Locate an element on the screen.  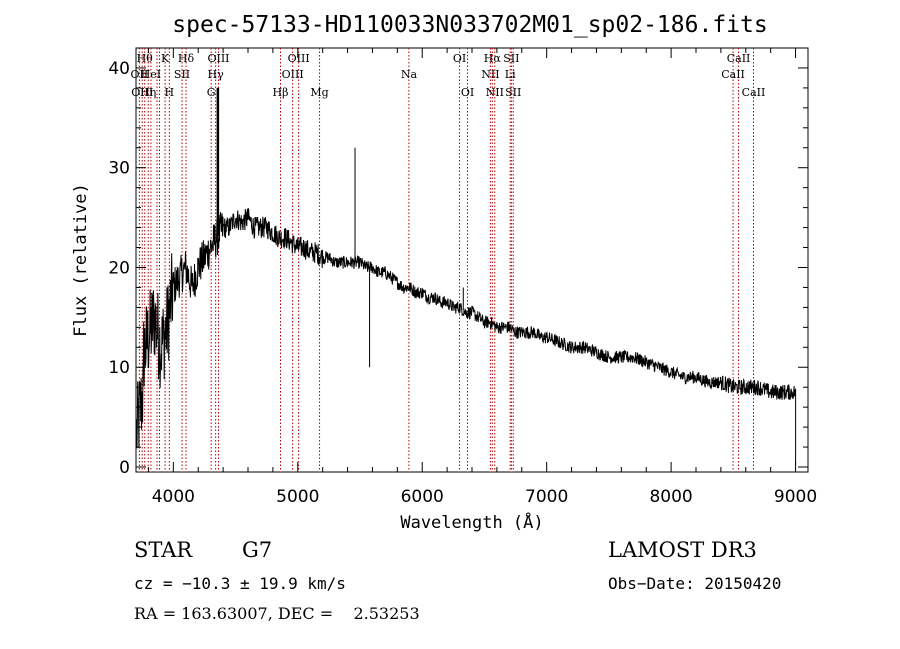
line-label-21: NII is located at coordinates (490, 74).